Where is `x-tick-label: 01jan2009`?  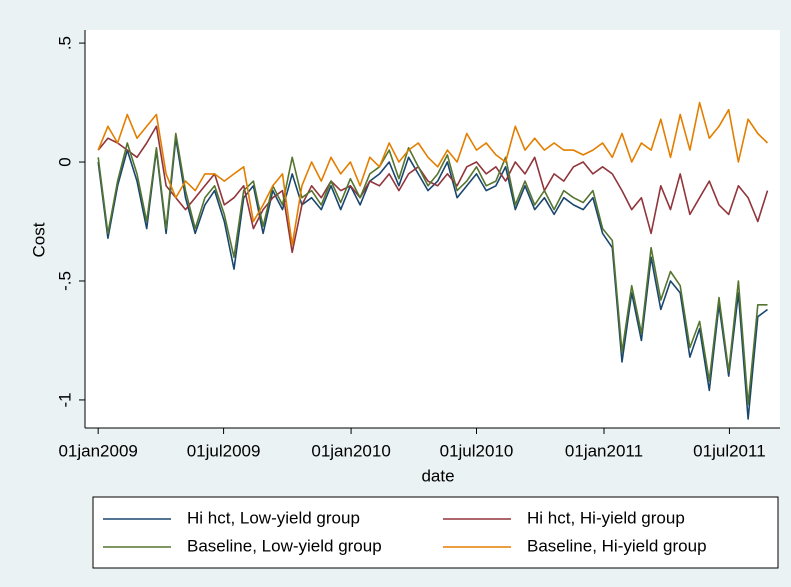
x-tick-label: 01jan2009 is located at coordinates (97, 450).